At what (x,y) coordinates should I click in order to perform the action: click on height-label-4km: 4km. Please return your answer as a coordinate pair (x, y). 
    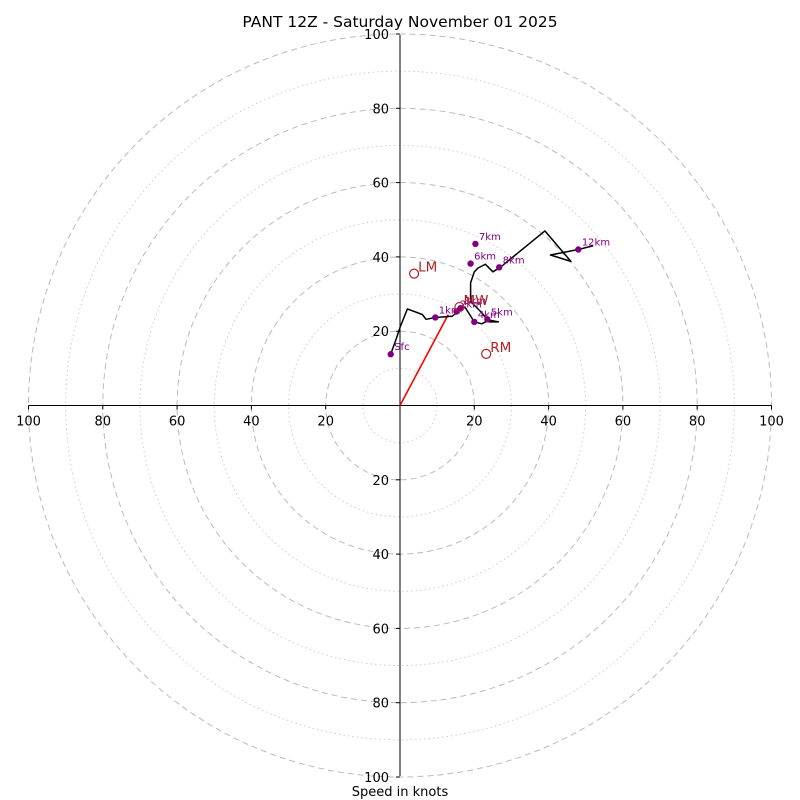
    Looking at the image, I should click on (489, 315).